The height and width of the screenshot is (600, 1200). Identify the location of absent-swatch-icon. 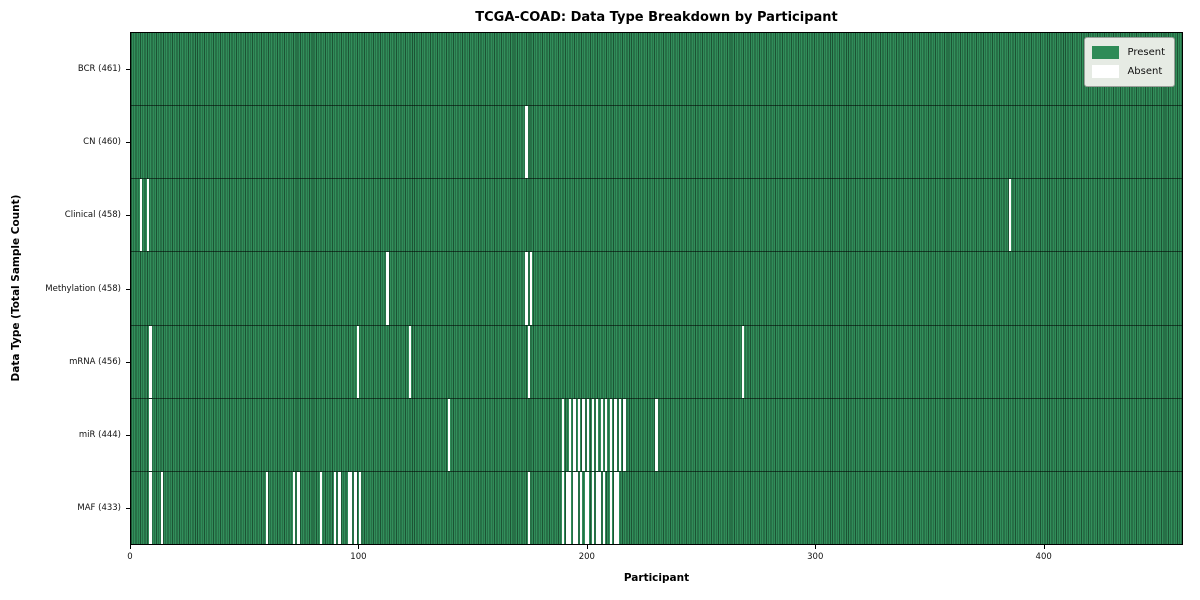
(1106, 71).